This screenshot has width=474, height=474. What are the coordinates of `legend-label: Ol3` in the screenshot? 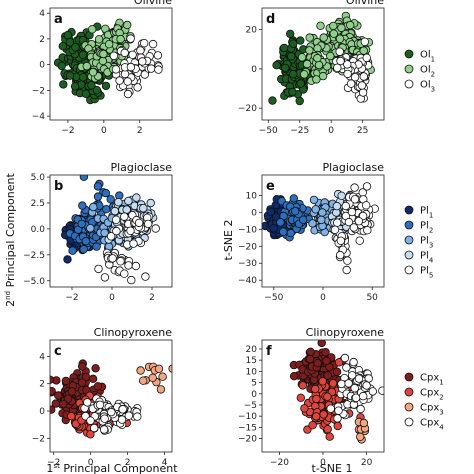 It's located at (427, 87).